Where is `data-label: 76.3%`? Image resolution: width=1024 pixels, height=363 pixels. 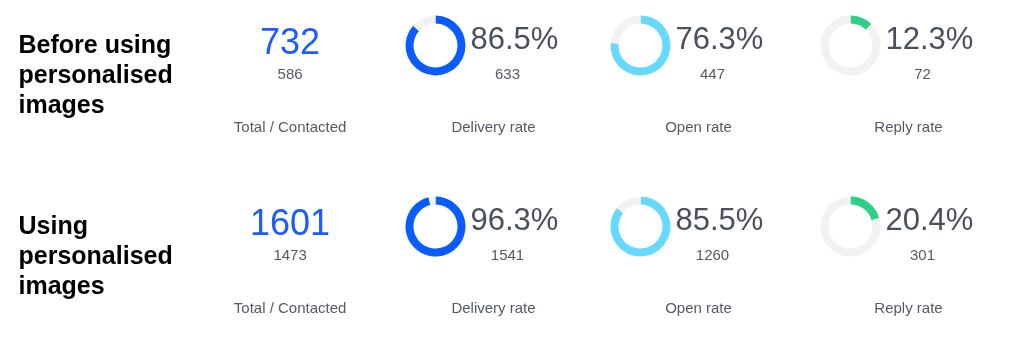 data-label: 76.3% is located at coordinates (719, 38).